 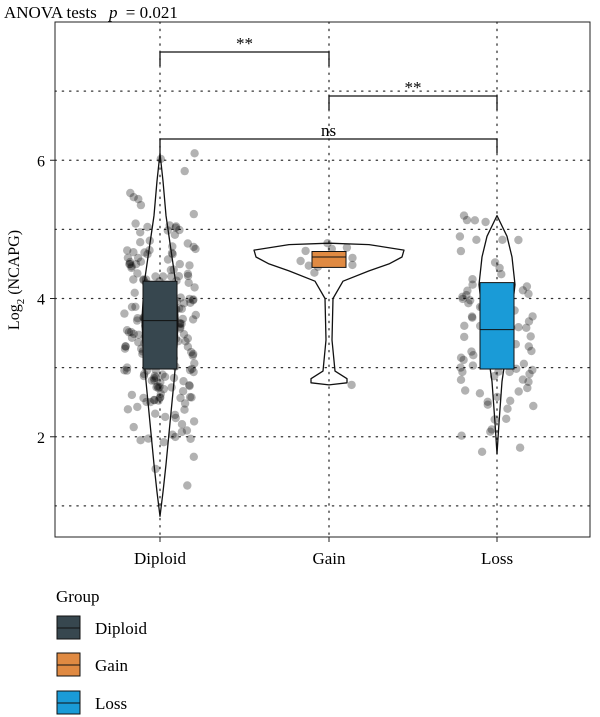 I want to click on legend: Group Diploid Gain Loss, so click(x=101, y=651).